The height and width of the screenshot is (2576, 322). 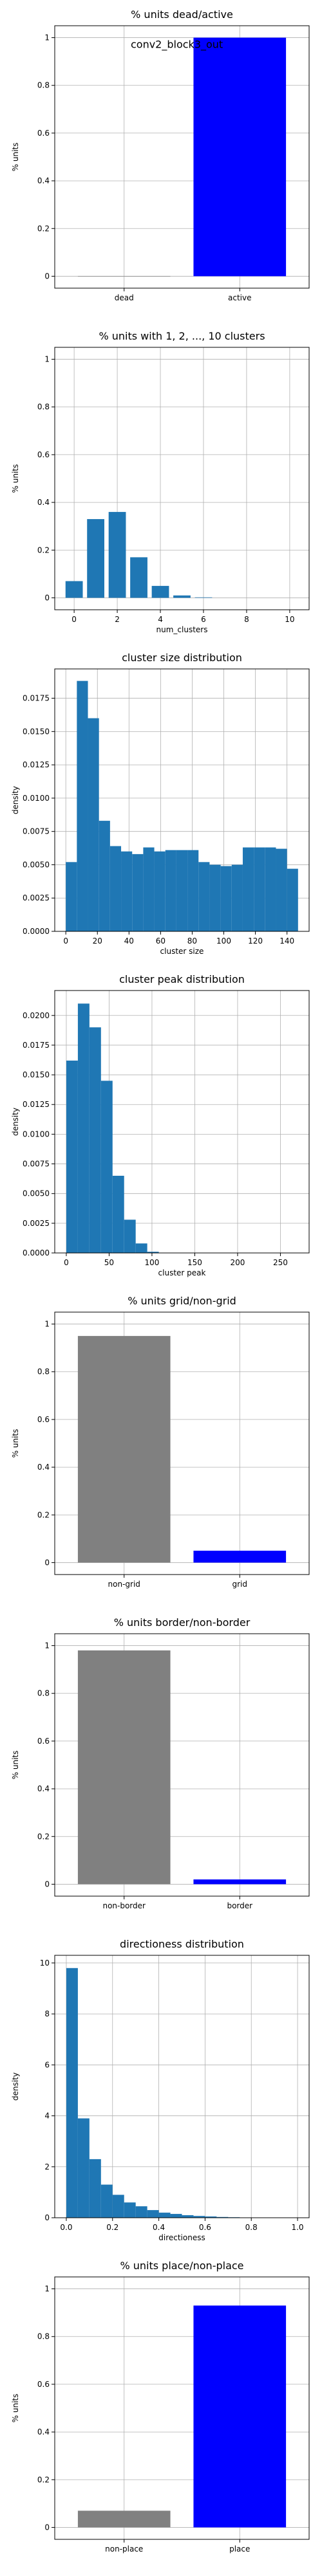 I want to click on x-tick-label: 0.6, so click(x=205, y=2227).